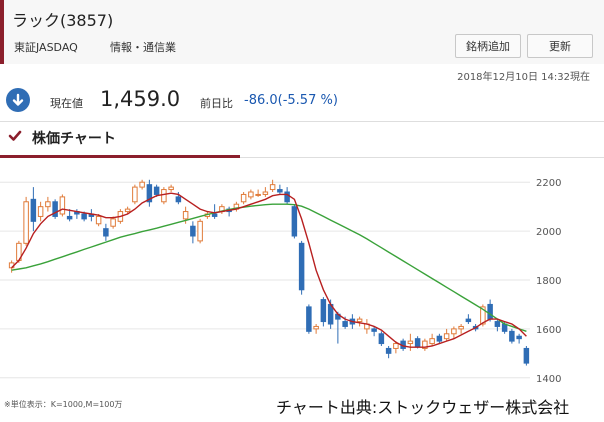 The image size is (604, 422). I want to click on active-tab-underline, so click(120, 156).